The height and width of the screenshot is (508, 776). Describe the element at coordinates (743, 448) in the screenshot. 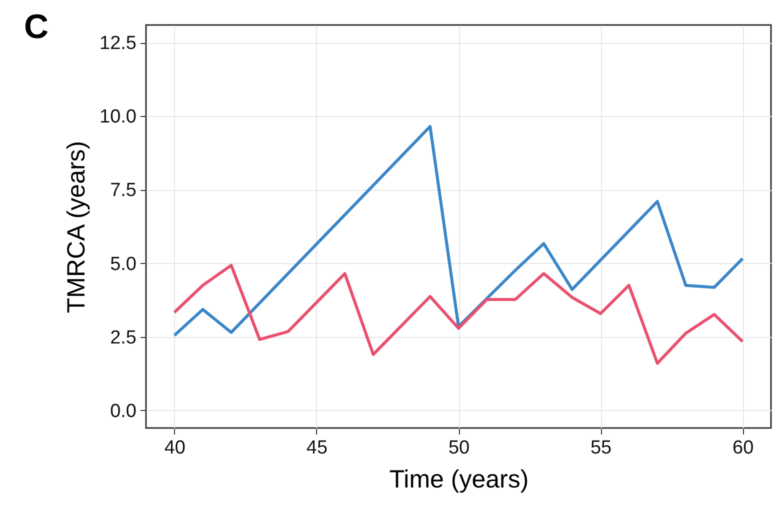

I see `x-tick-label: 60` at that location.